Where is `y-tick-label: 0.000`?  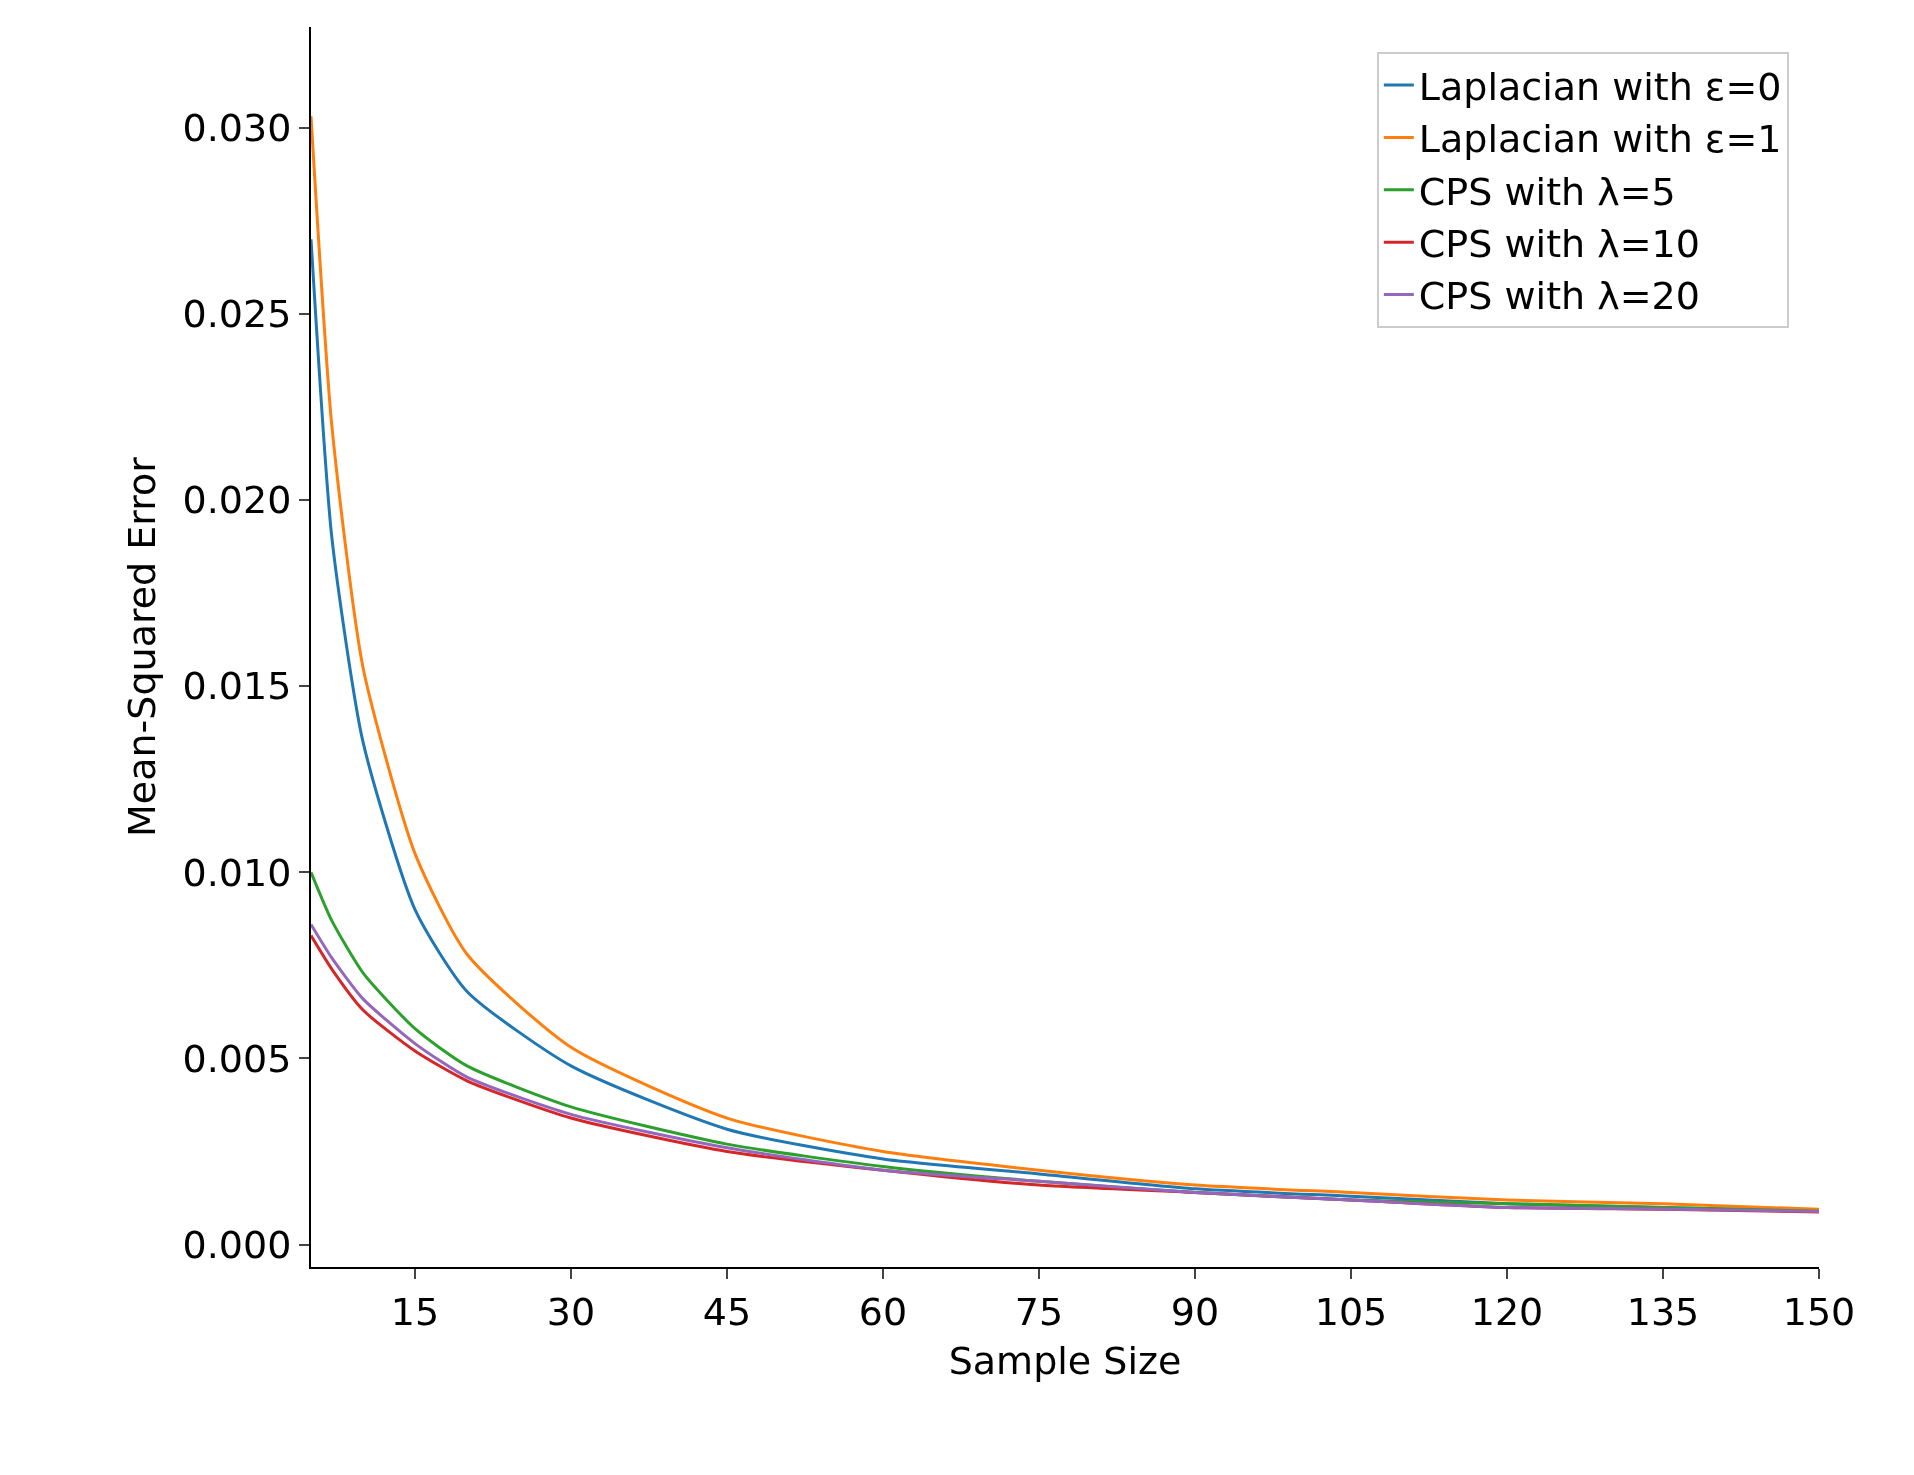 y-tick-label: 0.000 is located at coordinates (237, 1244).